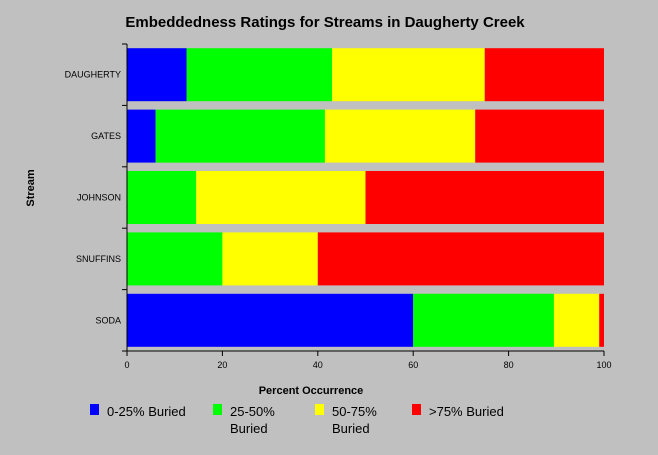  What do you see at coordinates (368, 360) in the screenshot?
I see `x-axis: 0 20 40 60 80 100` at bounding box center [368, 360].